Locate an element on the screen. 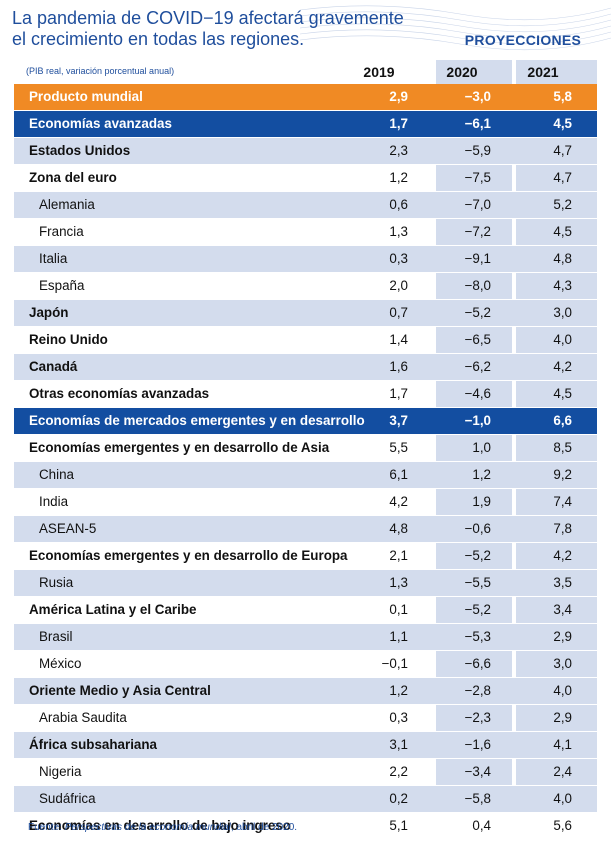 Image resolution: width=611 pixels, height=844 pixels. value-cell-2021: 7,8 is located at coordinates (562, 528).